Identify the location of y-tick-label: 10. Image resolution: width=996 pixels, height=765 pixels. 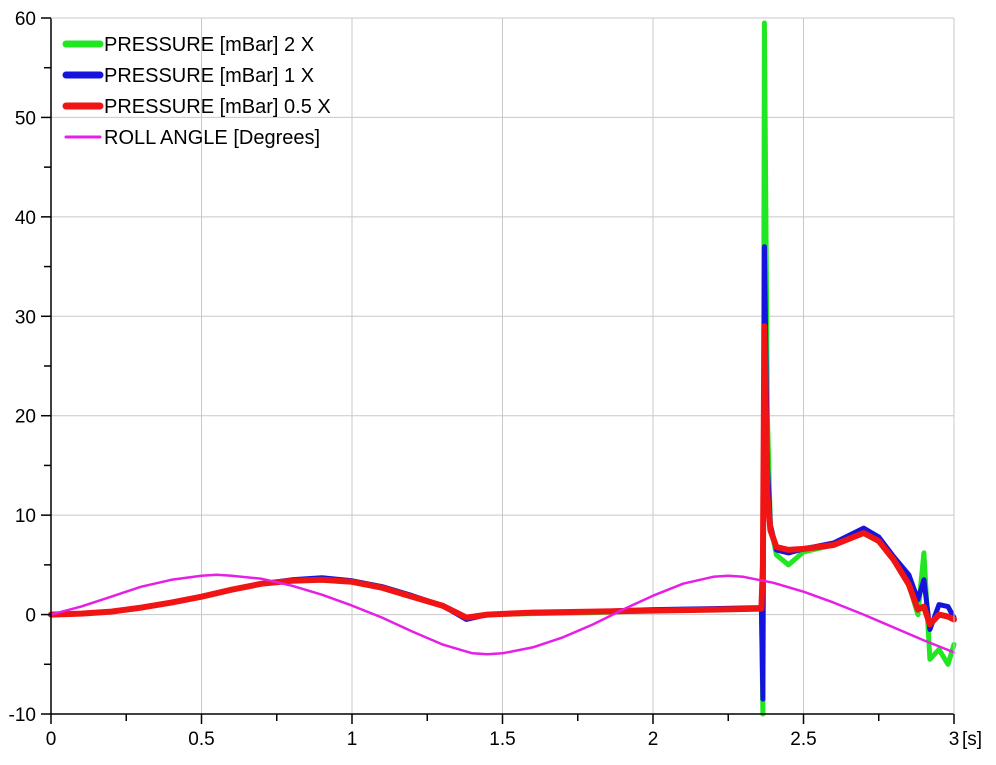
(25, 516).